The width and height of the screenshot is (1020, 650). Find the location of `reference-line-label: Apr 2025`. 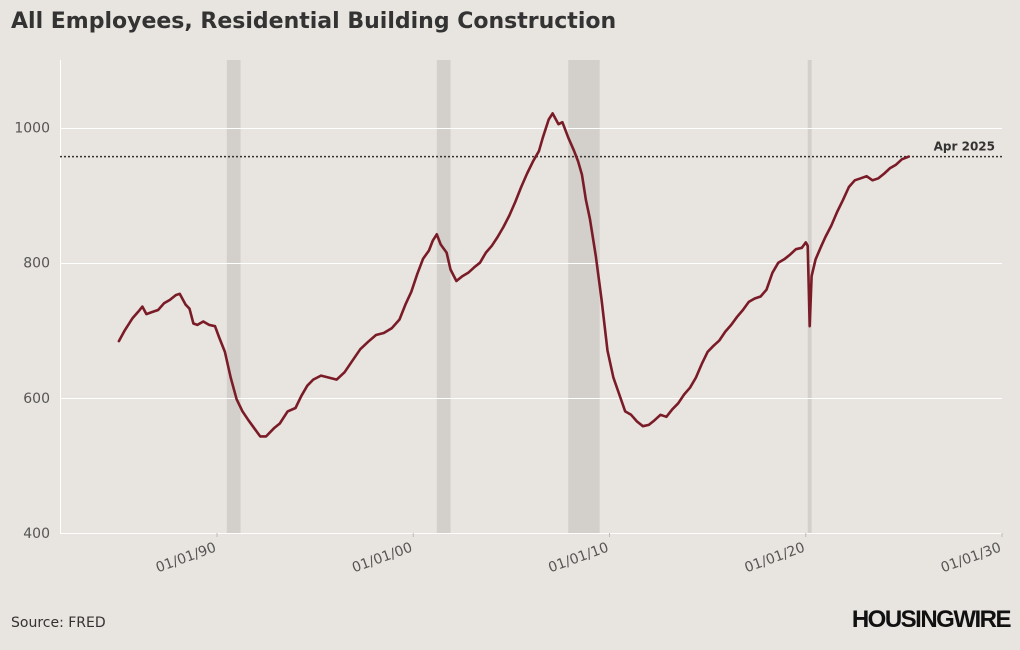

reference-line-label: Apr 2025 is located at coordinates (964, 147).